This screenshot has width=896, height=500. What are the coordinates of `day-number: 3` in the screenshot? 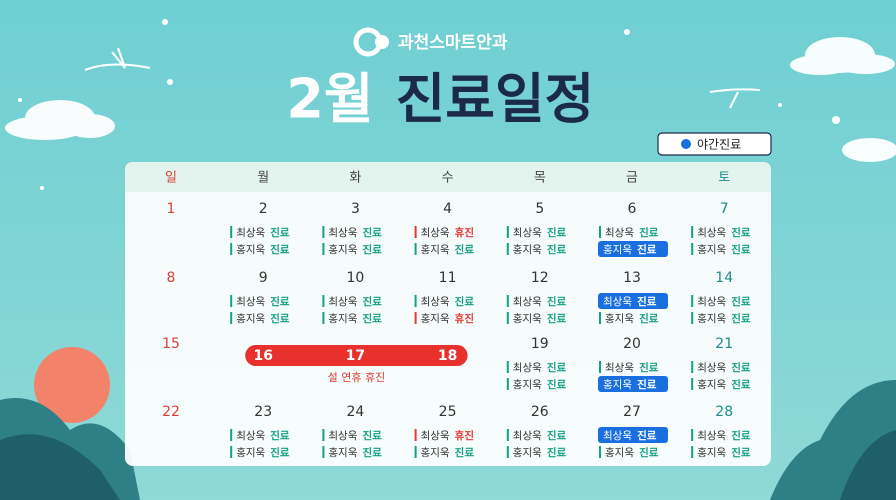 It's located at (355, 209).